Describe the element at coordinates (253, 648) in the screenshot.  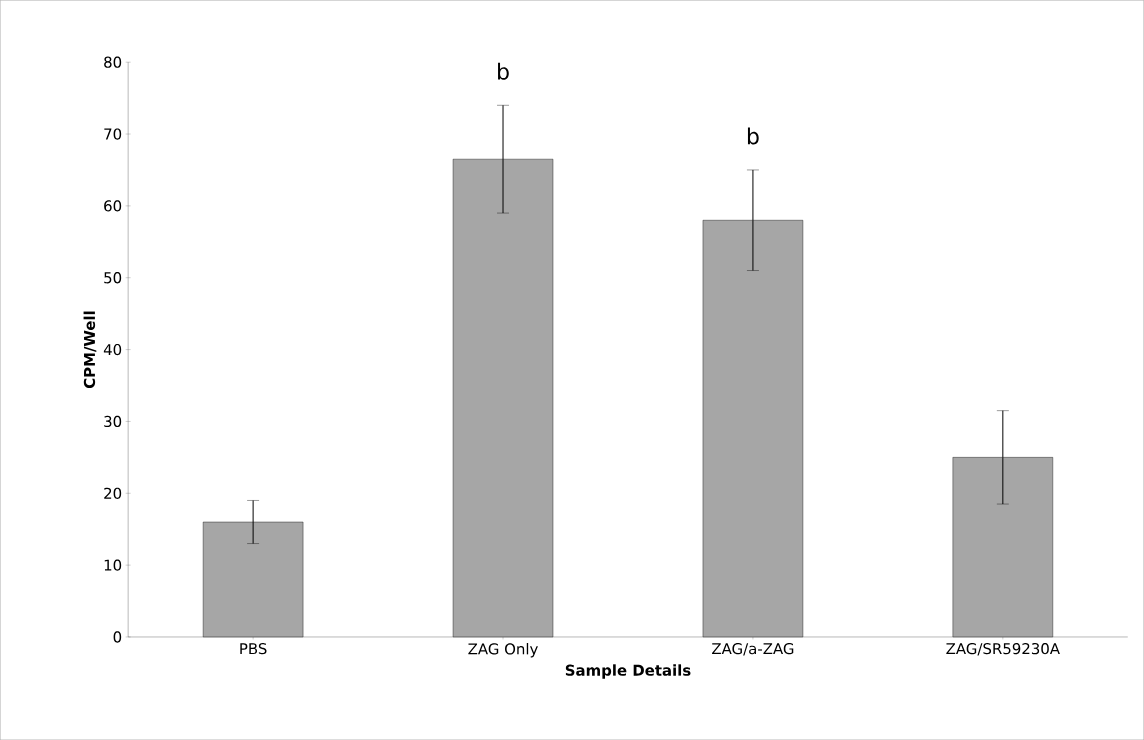
I see `x-tick-label: PBS` at that location.